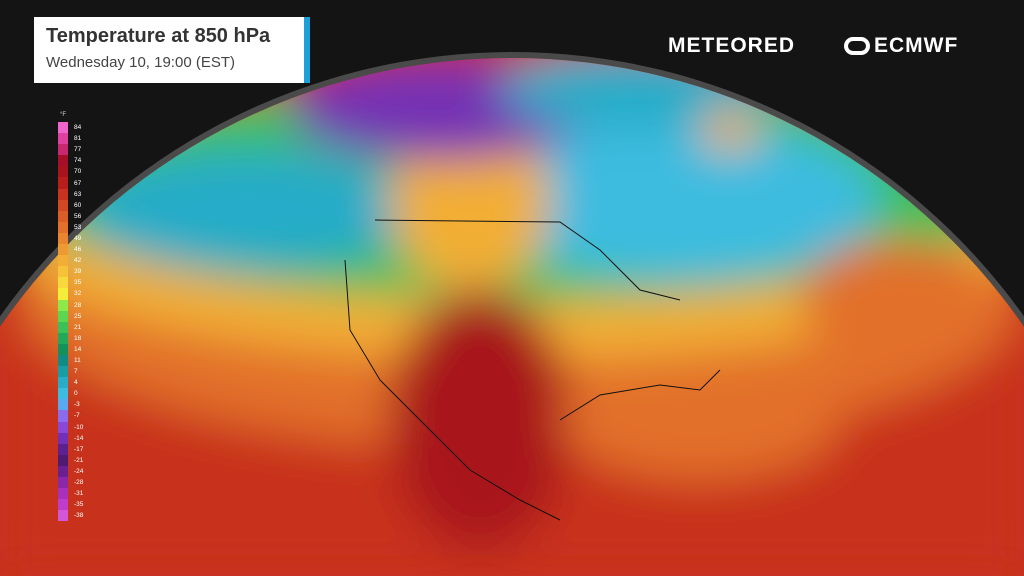 The width and height of the screenshot is (1024, 576). I want to click on legend-value: 46, so click(78, 250).